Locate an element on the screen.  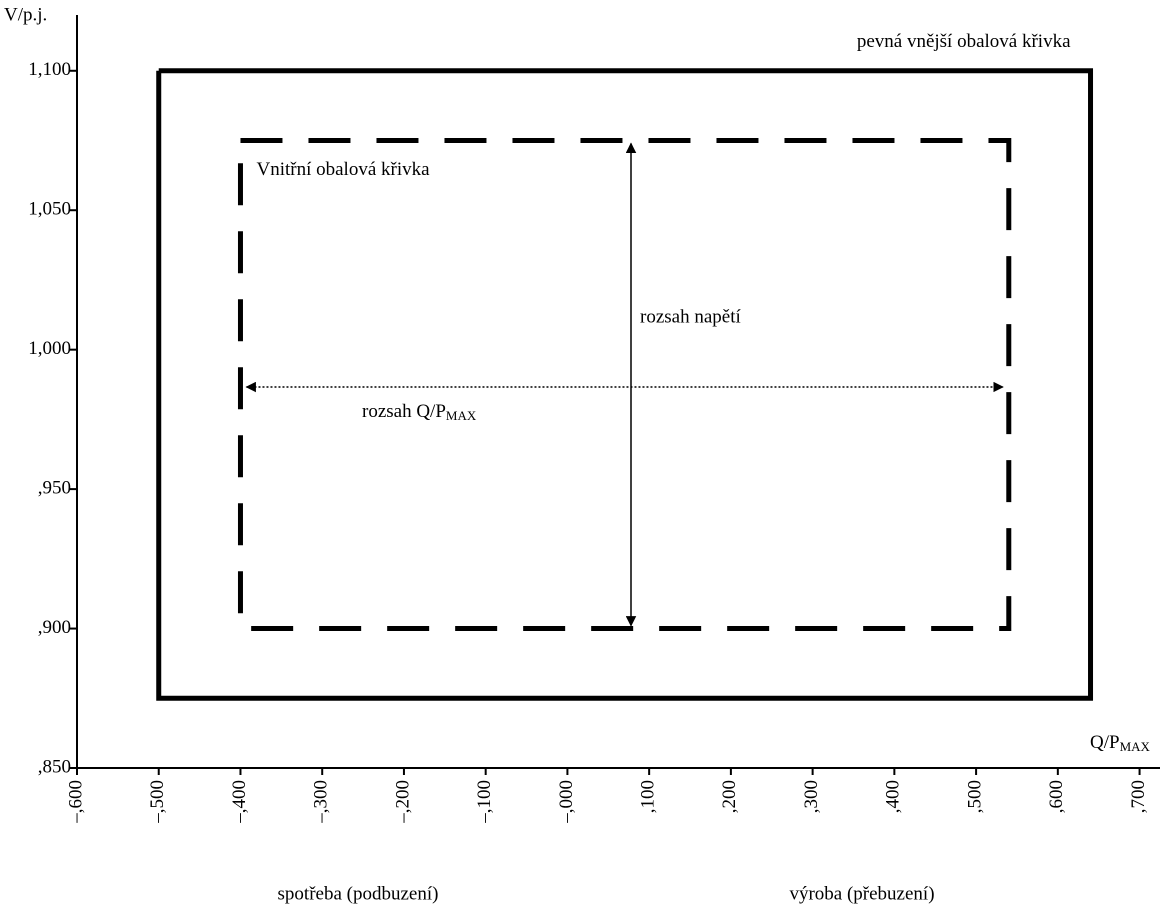
x-tick-label: ,700 is located at coordinates (1138, 796).